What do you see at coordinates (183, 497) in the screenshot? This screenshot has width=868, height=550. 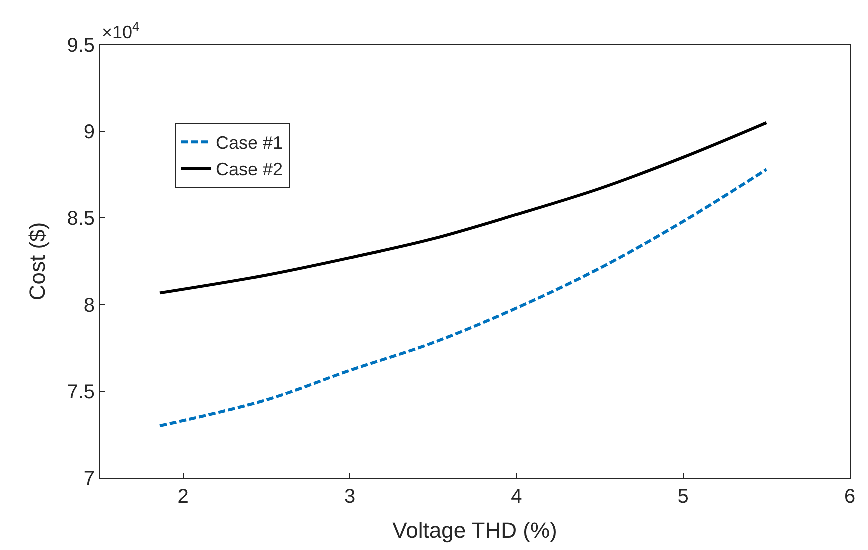 I see `x-tick-label: 2` at bounding box center [183, 497].